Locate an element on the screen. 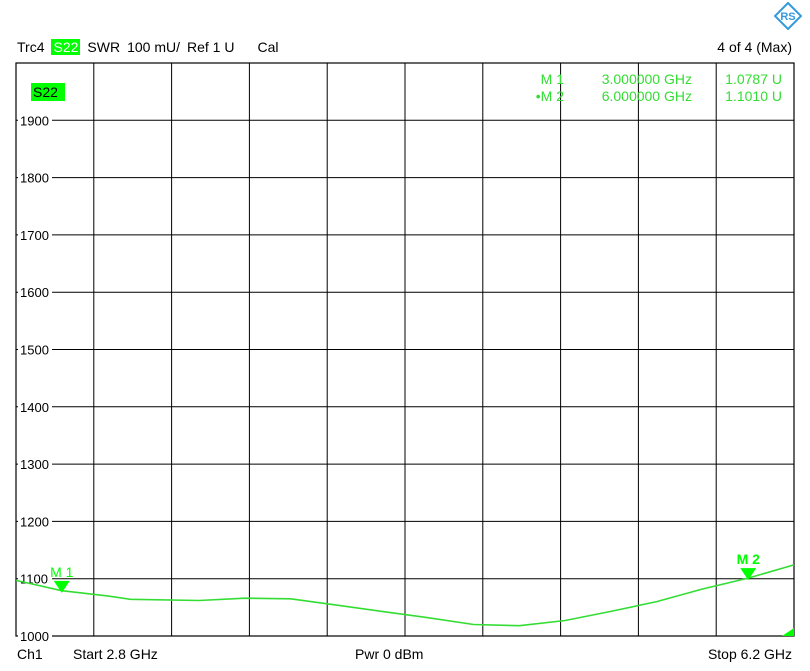 The height and width of the screenshot is (671, 810). y-tick-label: 1600 is located at coordinates (34, 292).